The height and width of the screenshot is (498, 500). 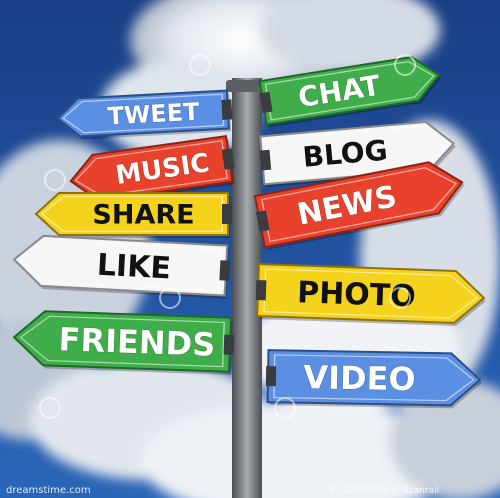 I want to click on sign-label-video: VIDEO, so click(x=359, y=378).